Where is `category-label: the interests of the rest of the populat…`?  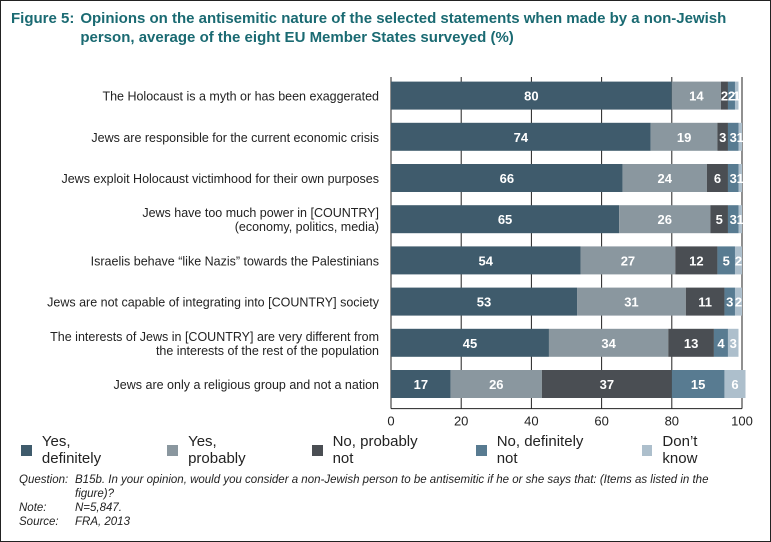 category-label: the interests of the rest of the populat… is located at coordinates (267, 351).